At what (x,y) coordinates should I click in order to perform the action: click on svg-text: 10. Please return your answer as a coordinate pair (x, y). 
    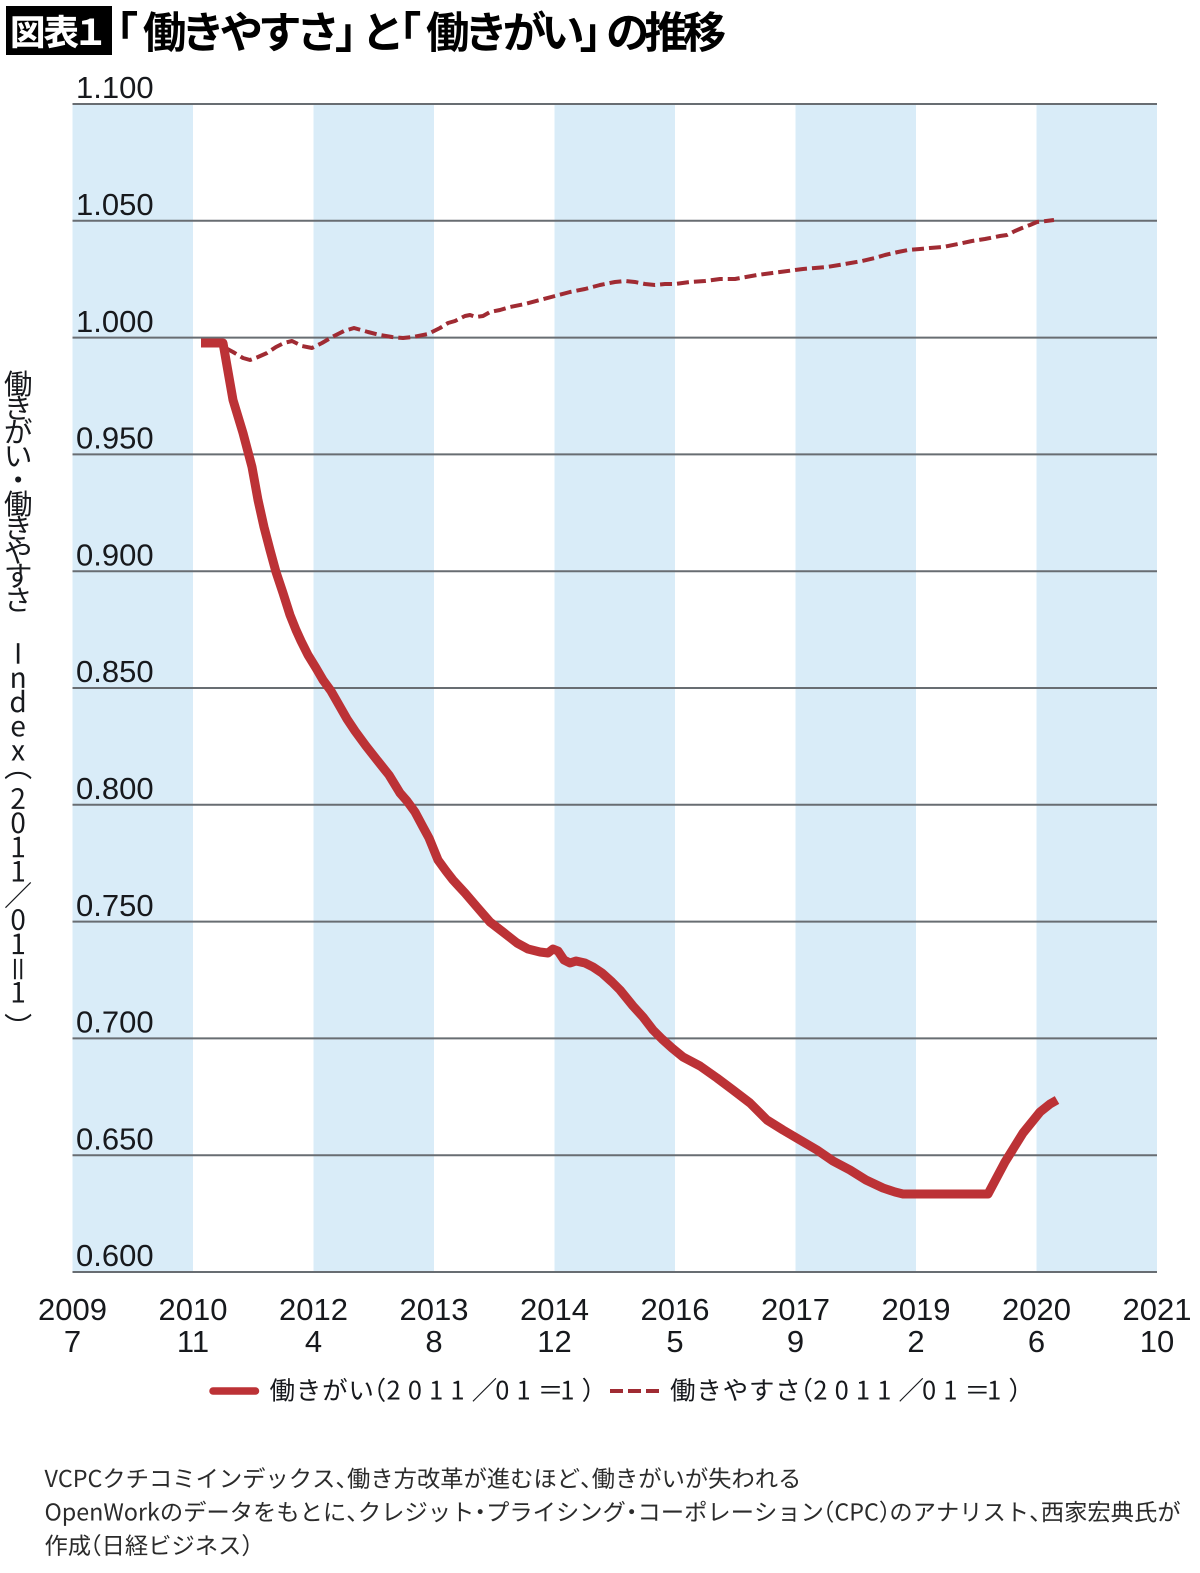
    Looking at the image, I should click on (1157, 1341).